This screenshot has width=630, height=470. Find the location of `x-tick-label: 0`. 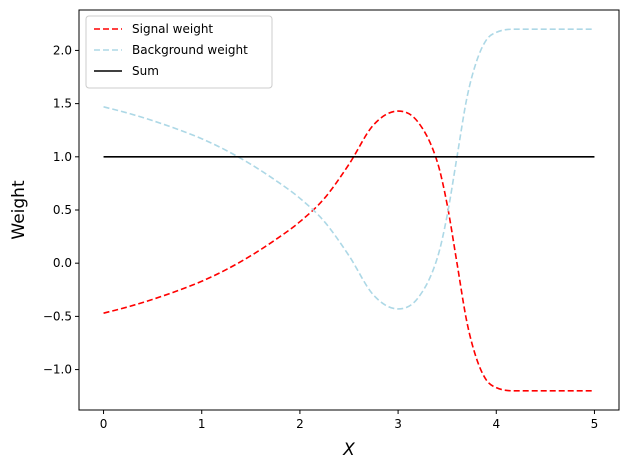

x-tick-label: 0 is located at coordinates (104, 424).